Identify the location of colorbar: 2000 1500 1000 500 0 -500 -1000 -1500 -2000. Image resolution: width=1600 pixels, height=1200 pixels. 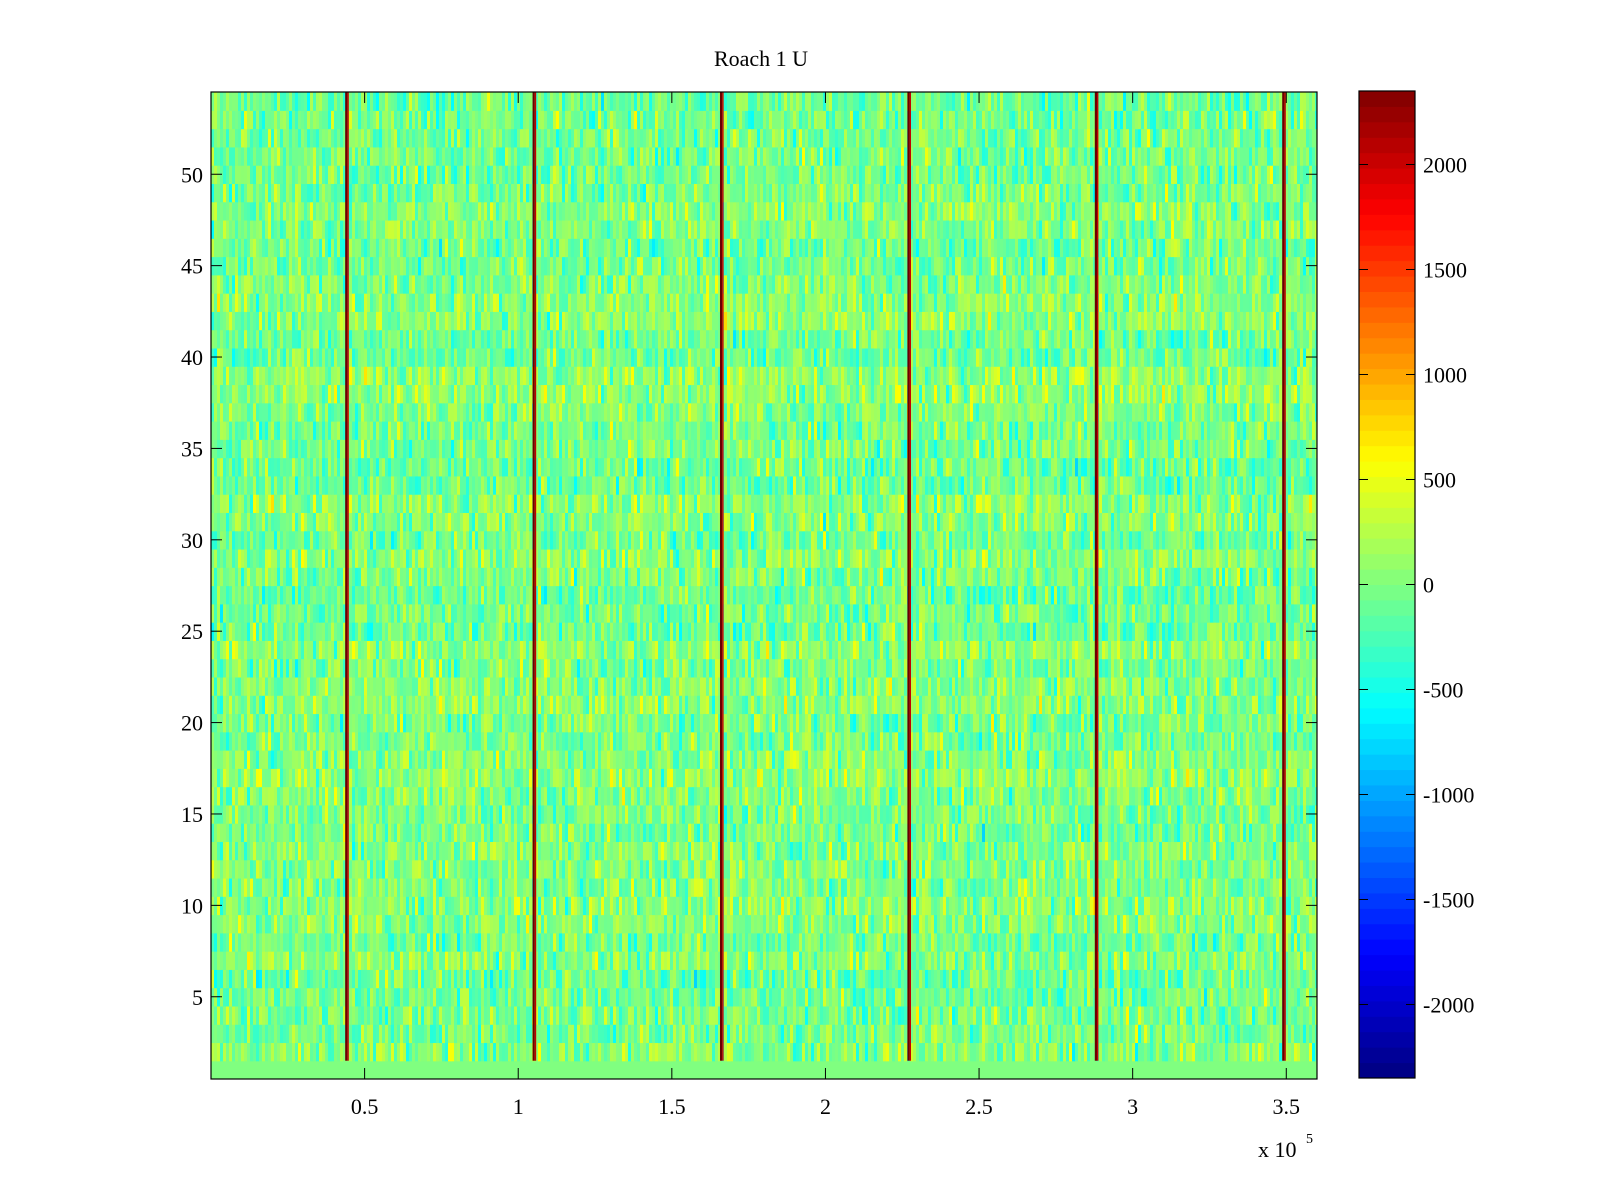
(1416, 584).